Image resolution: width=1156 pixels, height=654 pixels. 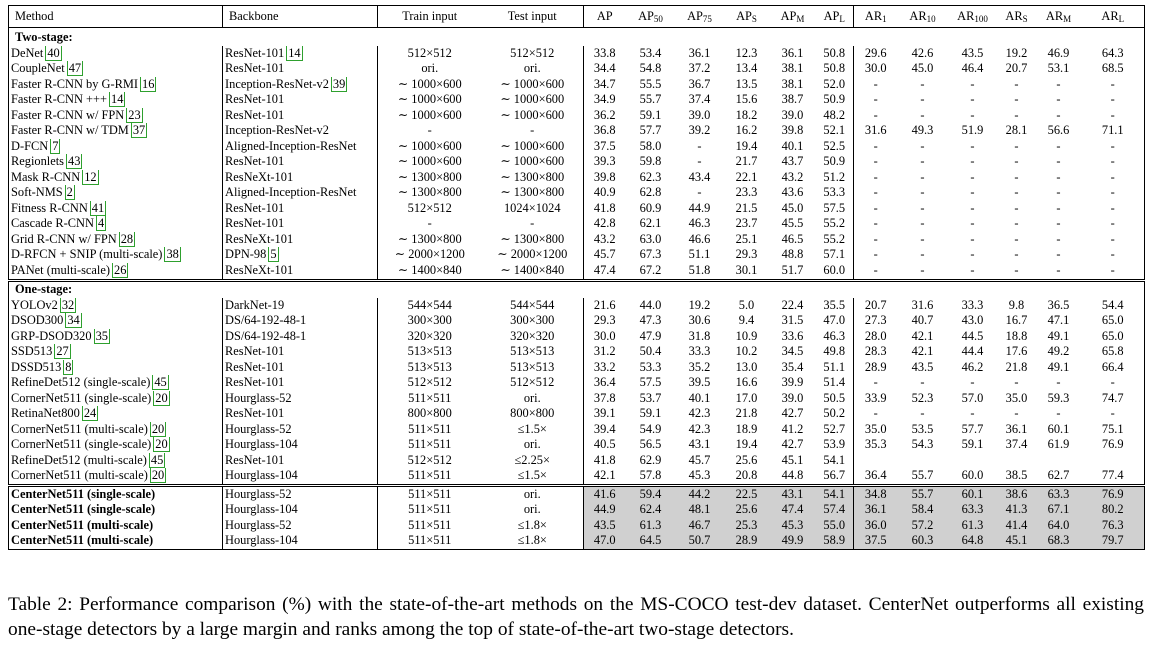 I want to click on citation-link: 37, so click(x=139, y=130).